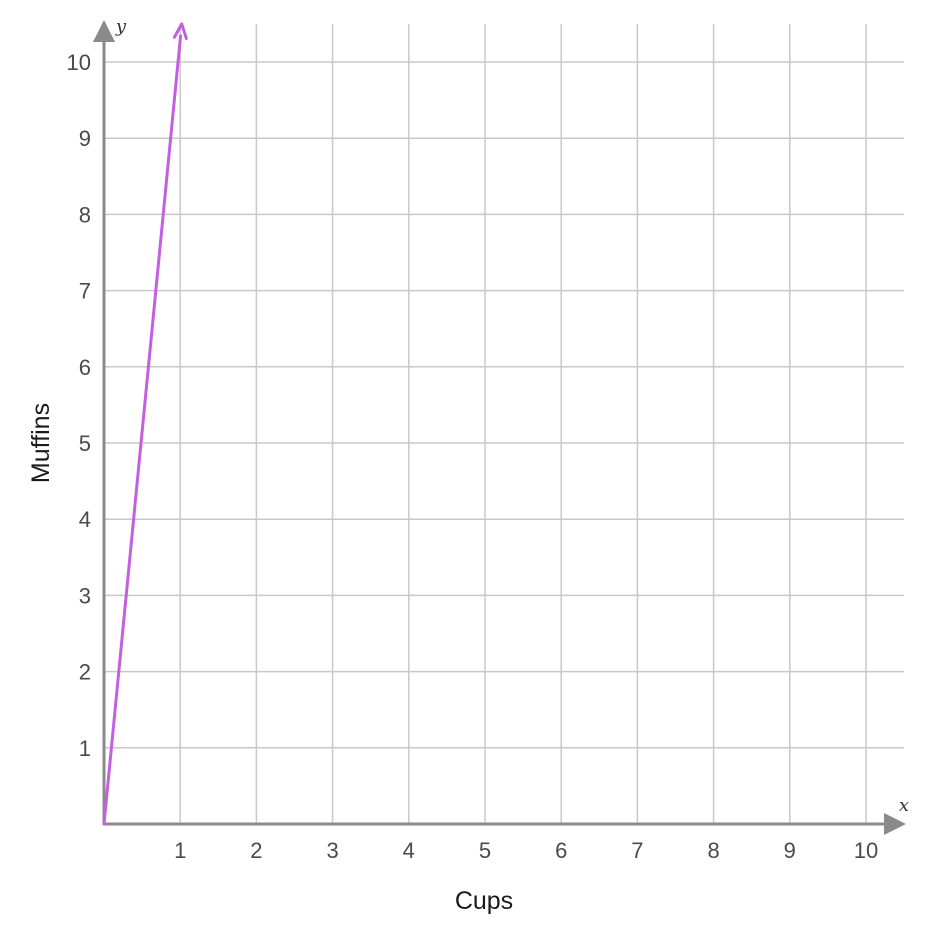  What do you see at coordinates (85, 138) in the screenshot?
I see `y-tick-label: 9` at bounding box center [85, 138].